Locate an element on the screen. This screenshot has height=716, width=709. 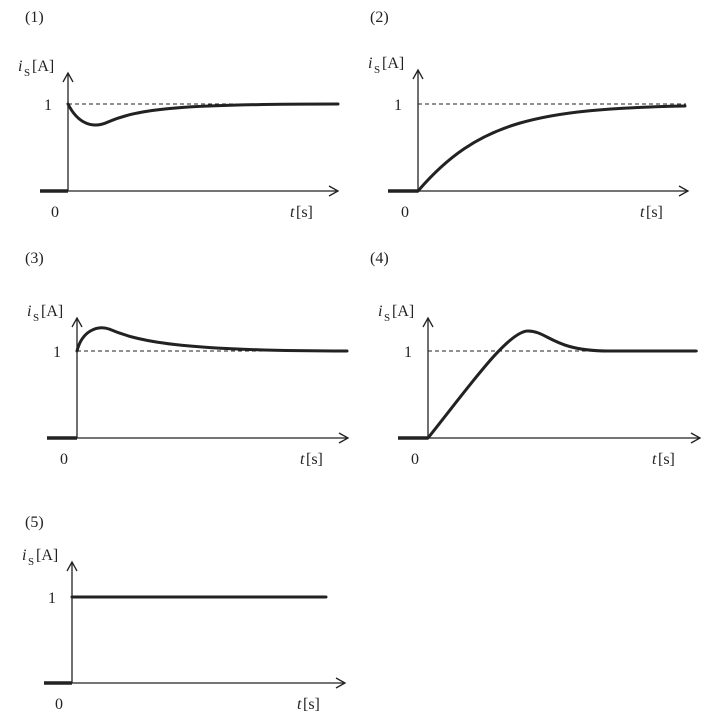
panel: (4) i S [A] 1 0 t [s] is located at coordinates (536, 359).